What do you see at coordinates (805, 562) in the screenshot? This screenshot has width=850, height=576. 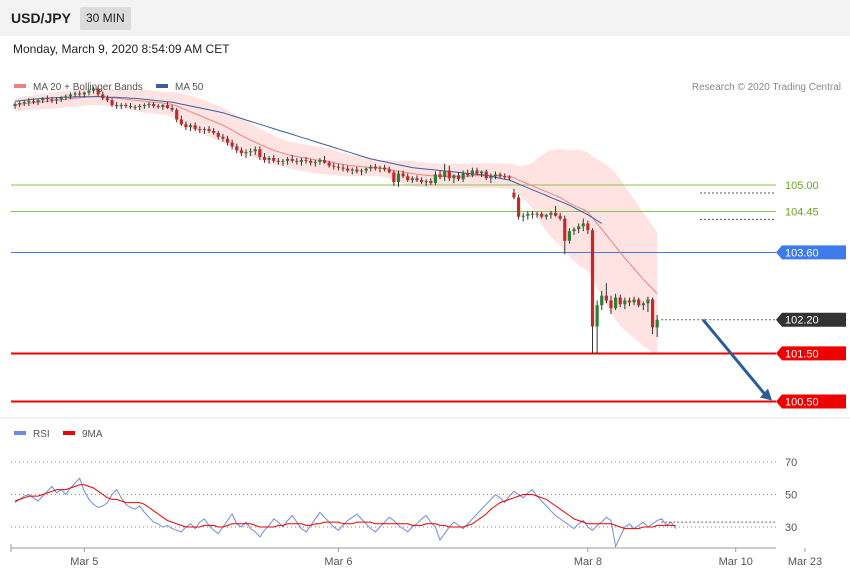 I see `x-tick-label: Mar 23` at bounding box center [805, 562].